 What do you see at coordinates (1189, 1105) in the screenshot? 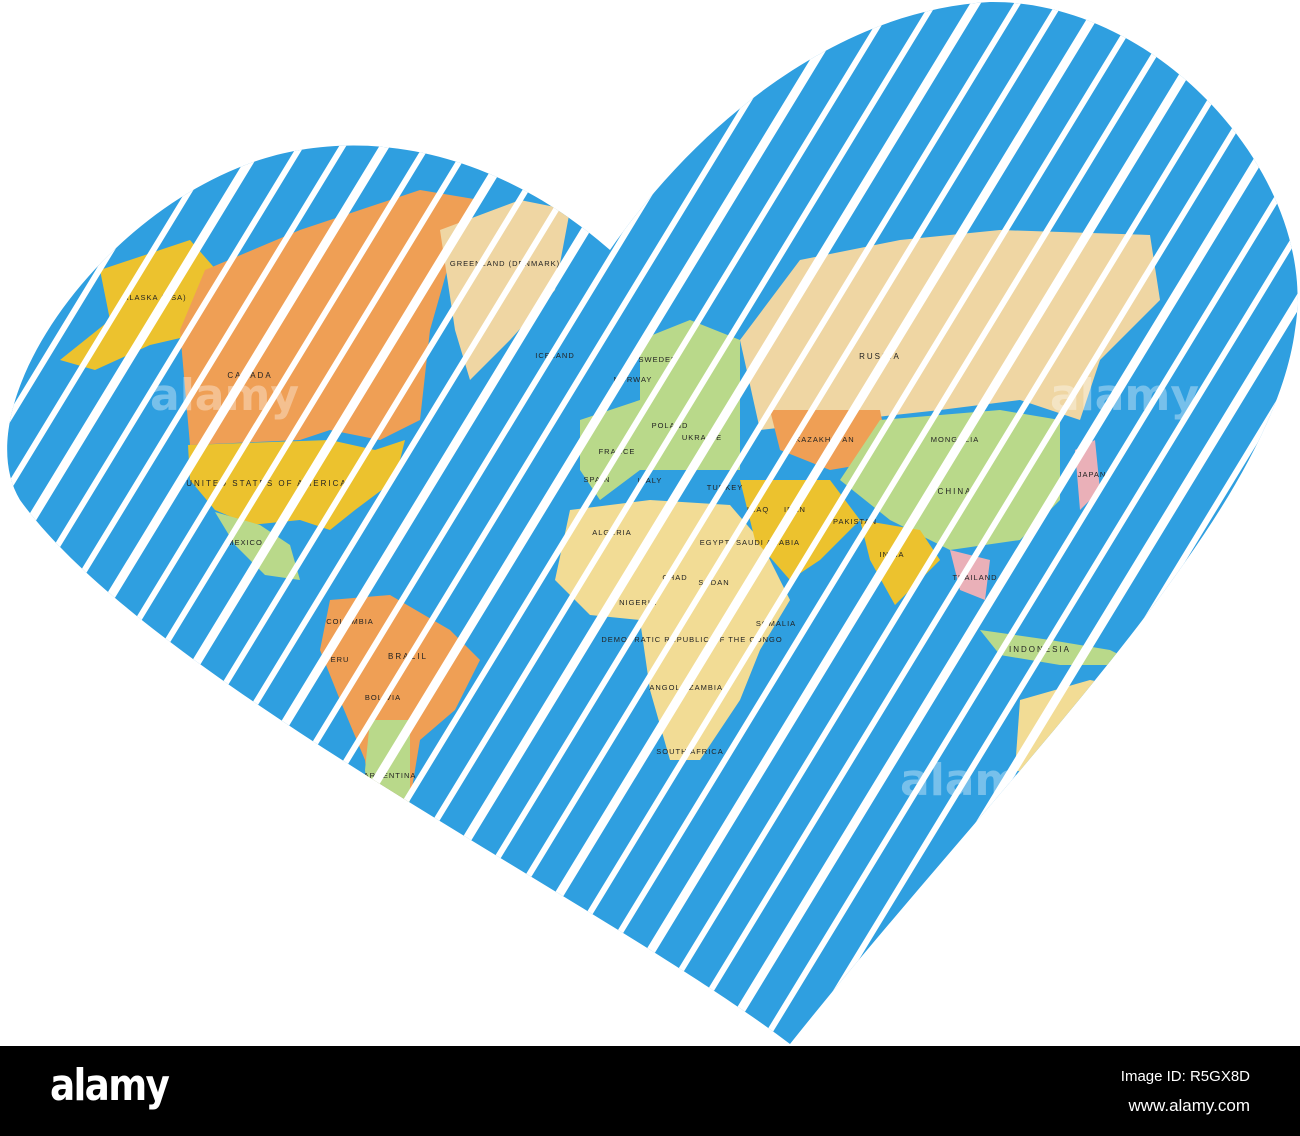
I see `site-url: www.alamy.com` at bounding box center [1189, 1105].